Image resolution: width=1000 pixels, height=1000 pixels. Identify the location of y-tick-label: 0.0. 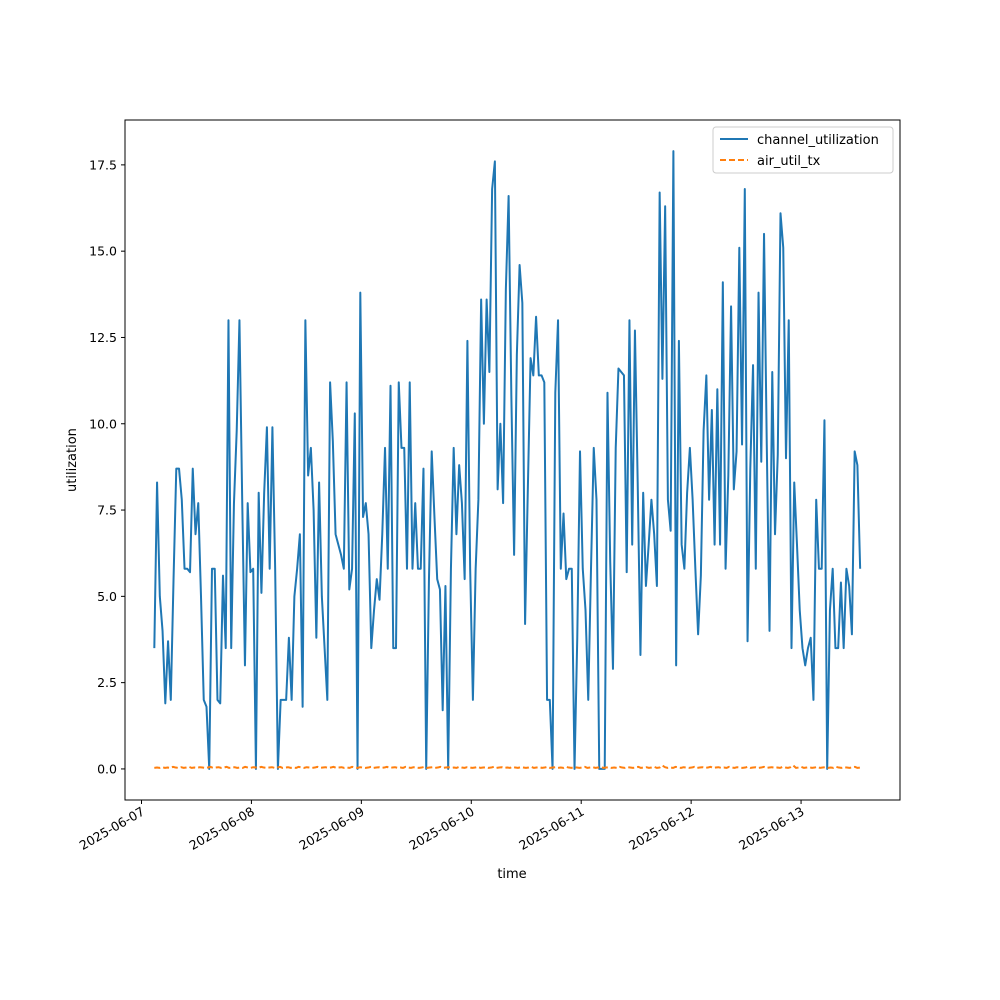
(107, 768).